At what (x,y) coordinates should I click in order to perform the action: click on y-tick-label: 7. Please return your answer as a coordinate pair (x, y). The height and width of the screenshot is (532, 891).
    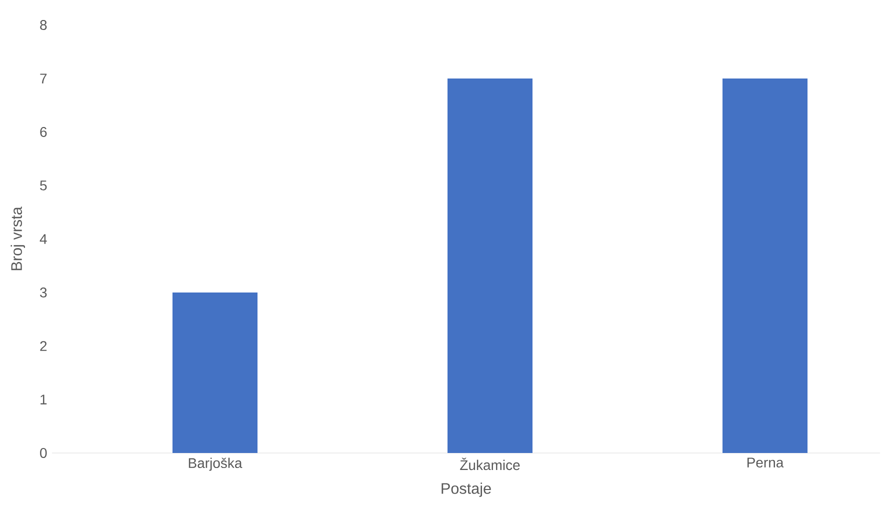
    Looking at the image, I should click on (43, 79).